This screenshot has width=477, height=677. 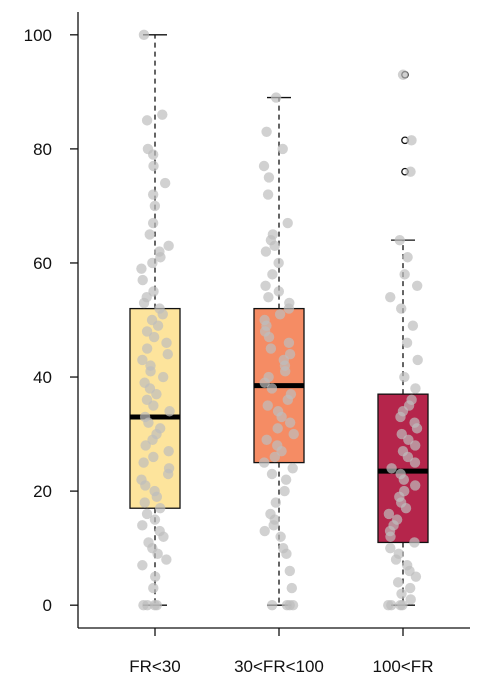 What do you see at coordinates (42, 377) in the screenshot?
I see `y-tick-label: 40` at bounding box center [42, 377].